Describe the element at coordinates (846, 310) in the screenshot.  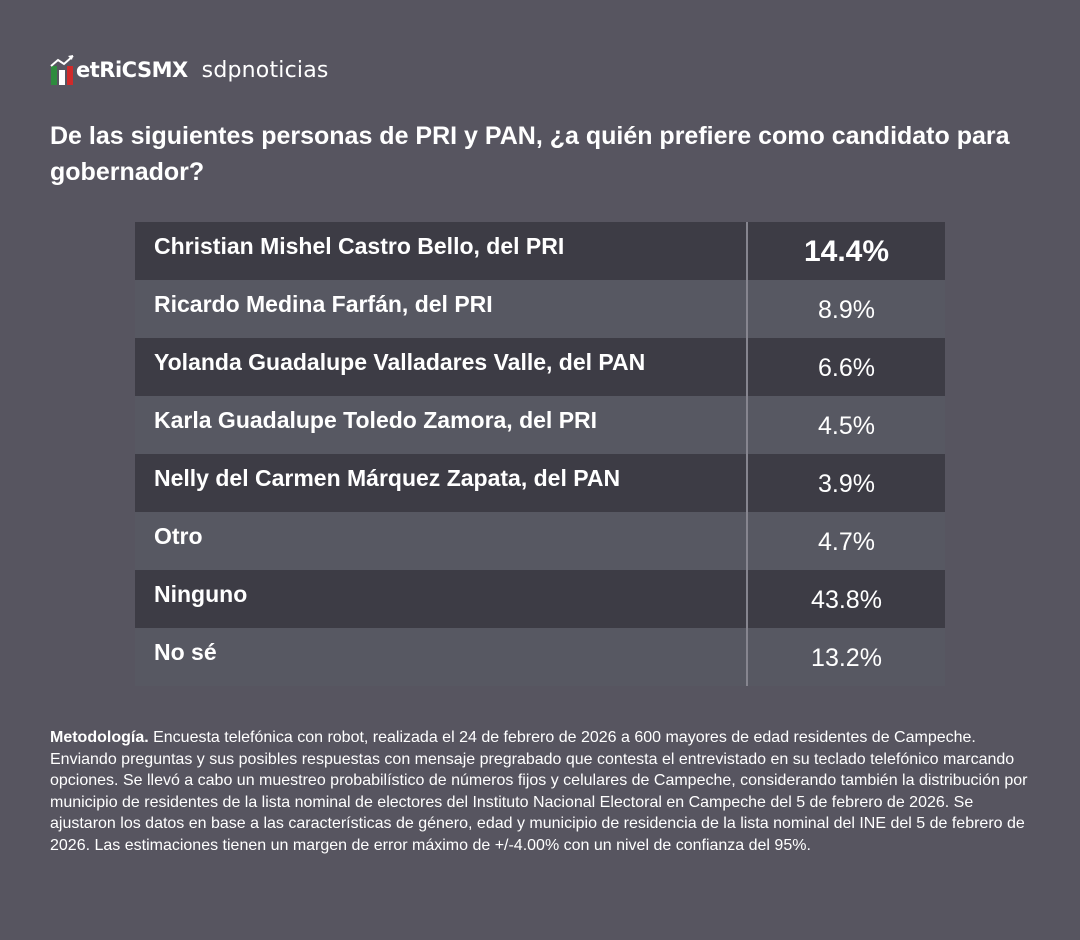
I see `candidate-percentage: 8.9%` at that location.